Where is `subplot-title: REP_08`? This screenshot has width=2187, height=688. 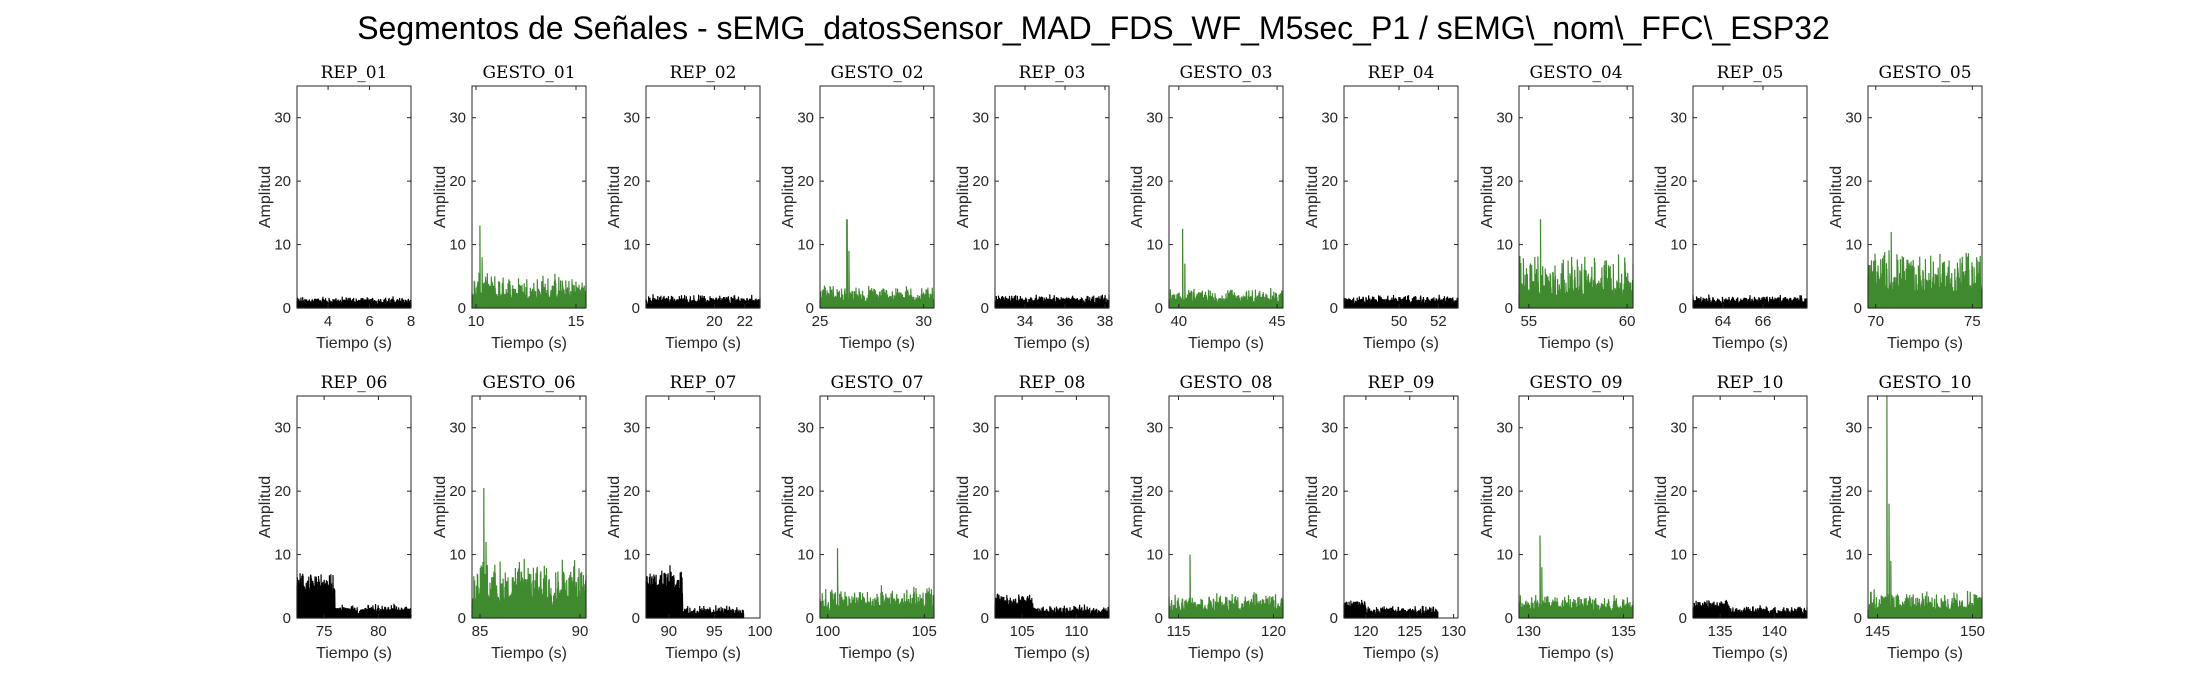
subplot-title: REP_08 is located at coordinates (1052, 383).